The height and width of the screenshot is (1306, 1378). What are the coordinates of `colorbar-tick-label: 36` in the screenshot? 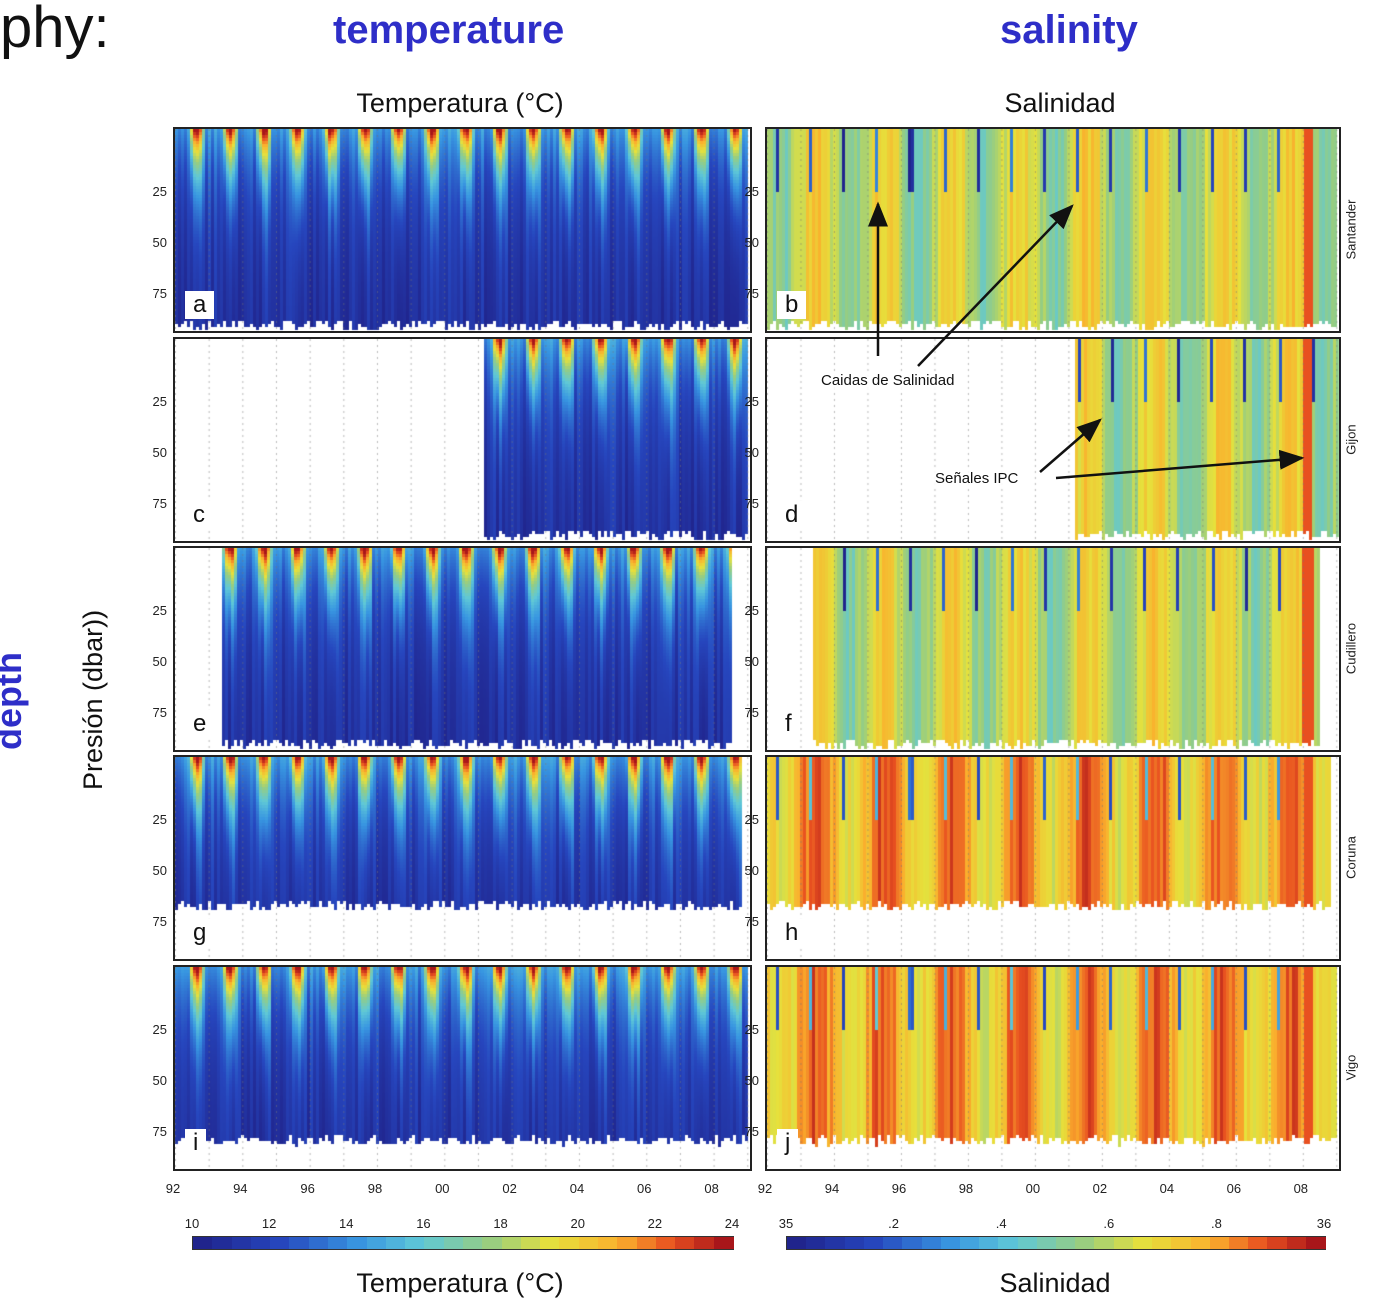 It's located at (1324, 1223).